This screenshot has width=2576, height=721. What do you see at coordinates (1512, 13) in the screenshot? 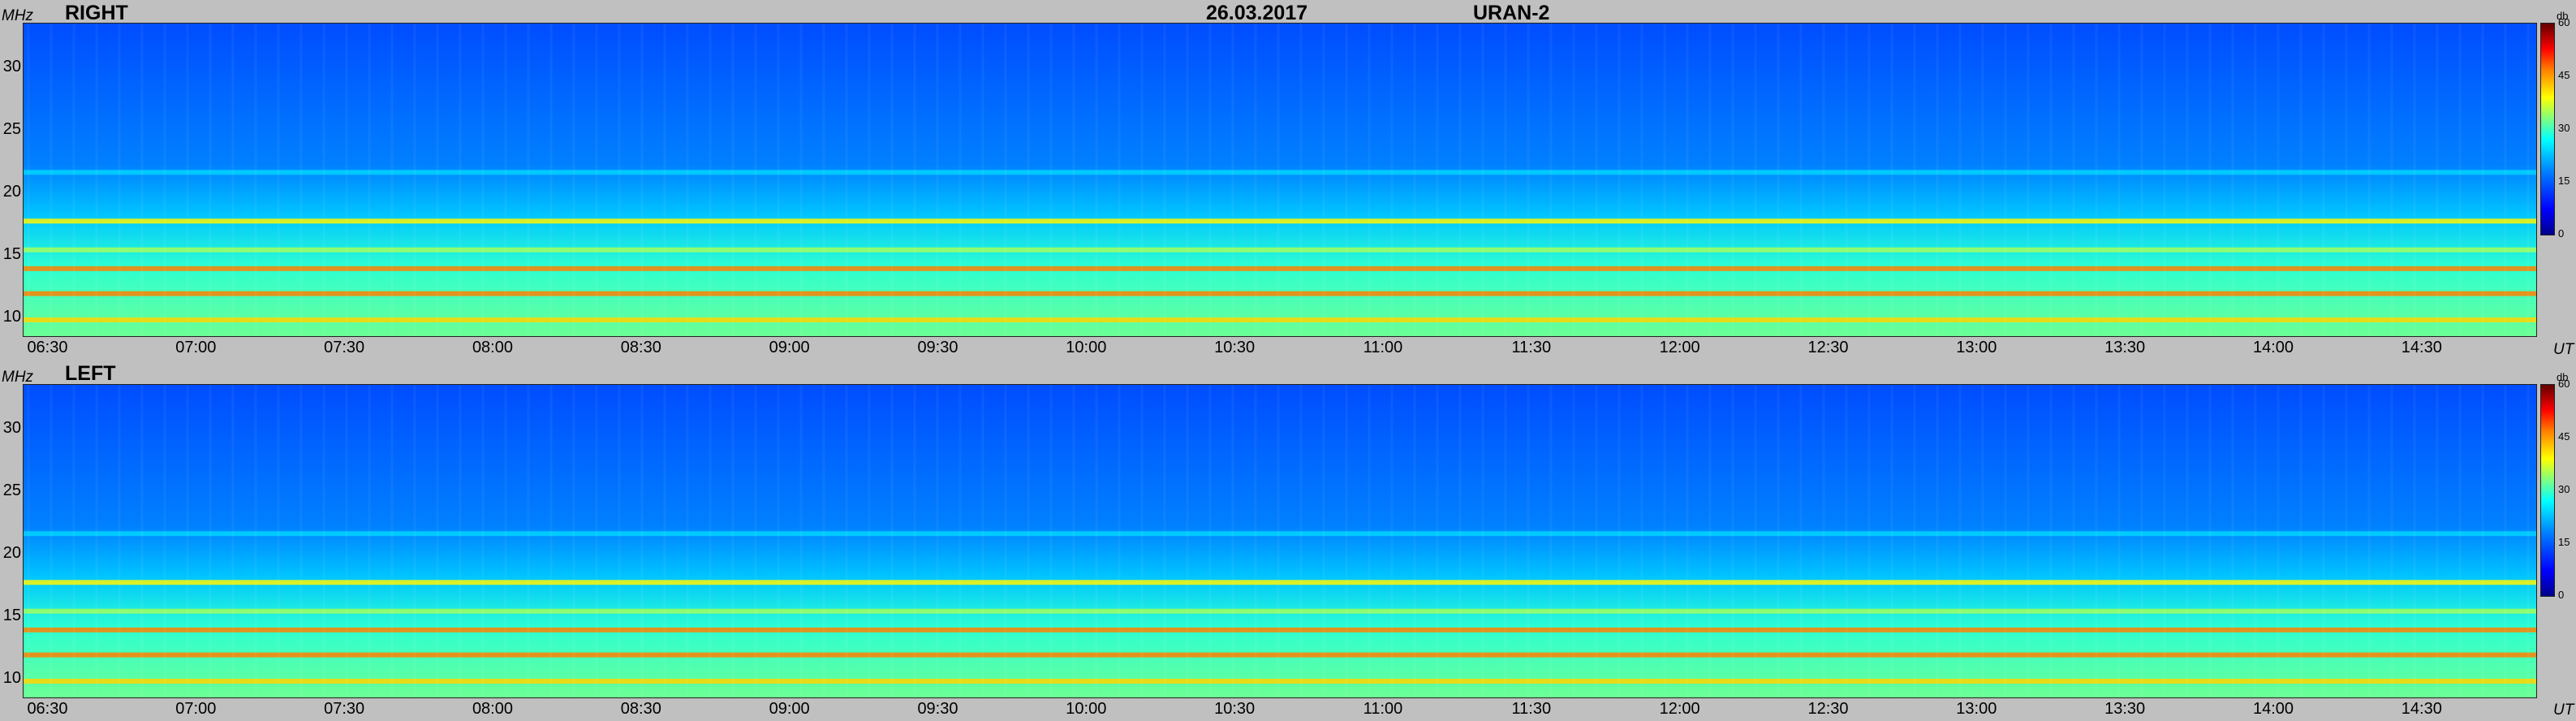
I see `instrument-name: URAN-2` at bounding box center [1512, 13].